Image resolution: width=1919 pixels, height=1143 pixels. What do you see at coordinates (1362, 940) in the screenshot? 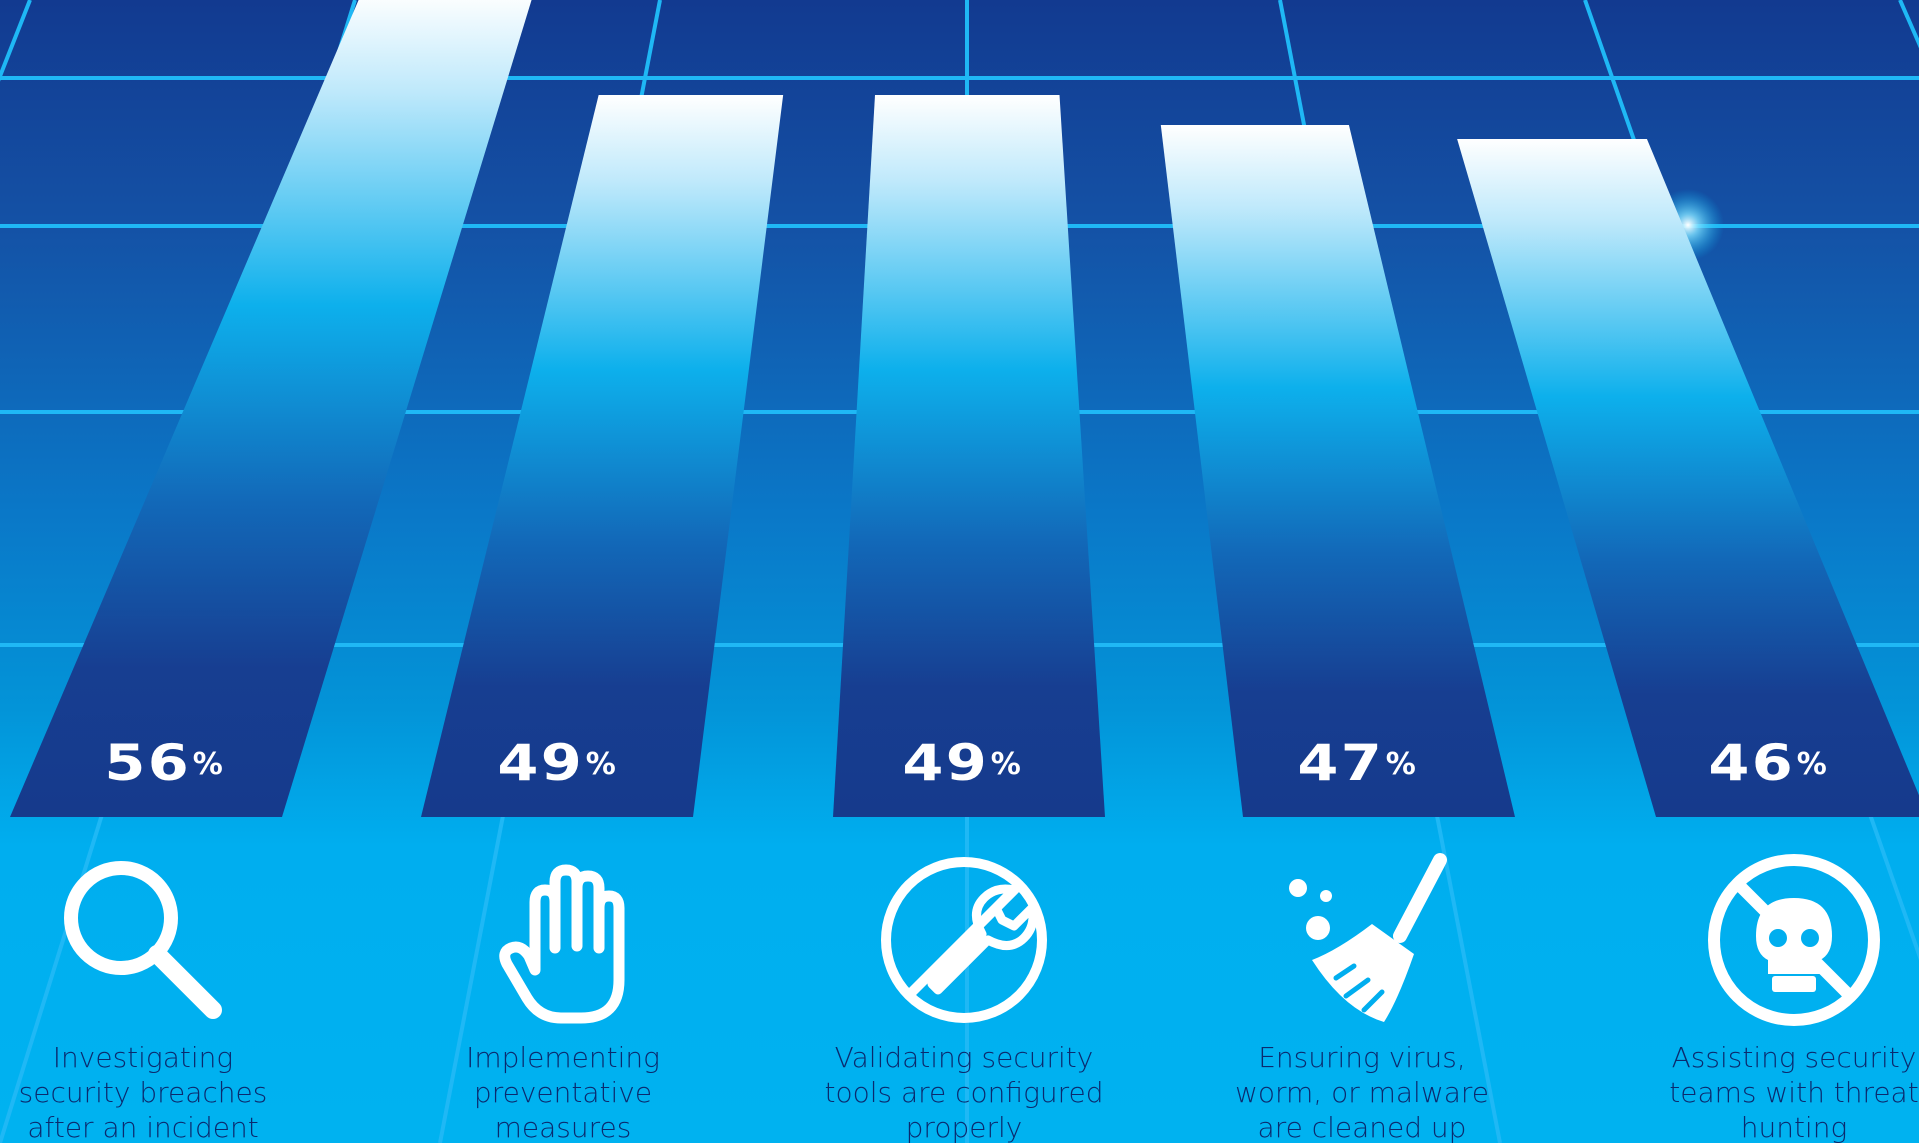
I see `broom-icon` at bounding box center [1362, 940].